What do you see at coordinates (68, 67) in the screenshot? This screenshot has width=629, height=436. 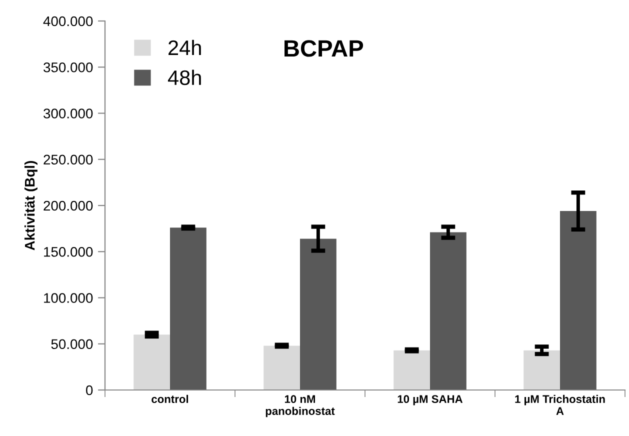 I see `y-tick-label: 350.000` at bounding box center [68, 67].